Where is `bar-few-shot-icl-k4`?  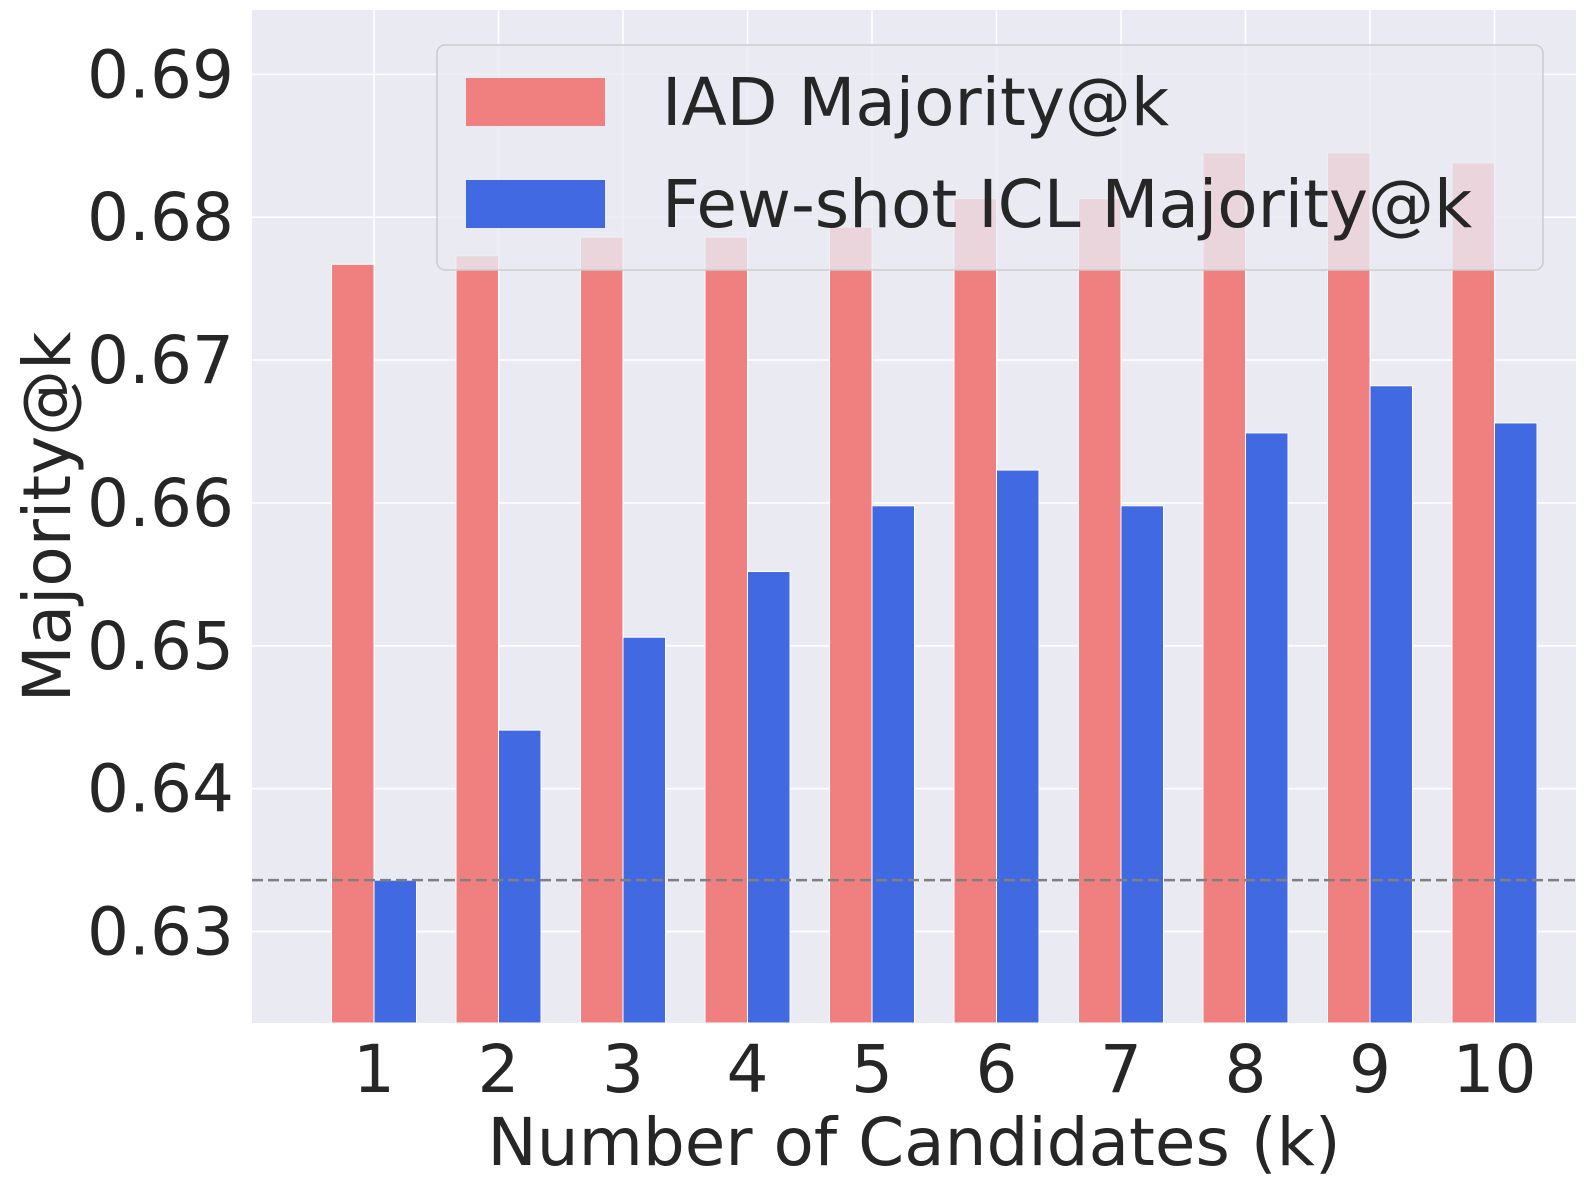
bar-few-shot-icl-k4 is located at coordinates (769, 797).